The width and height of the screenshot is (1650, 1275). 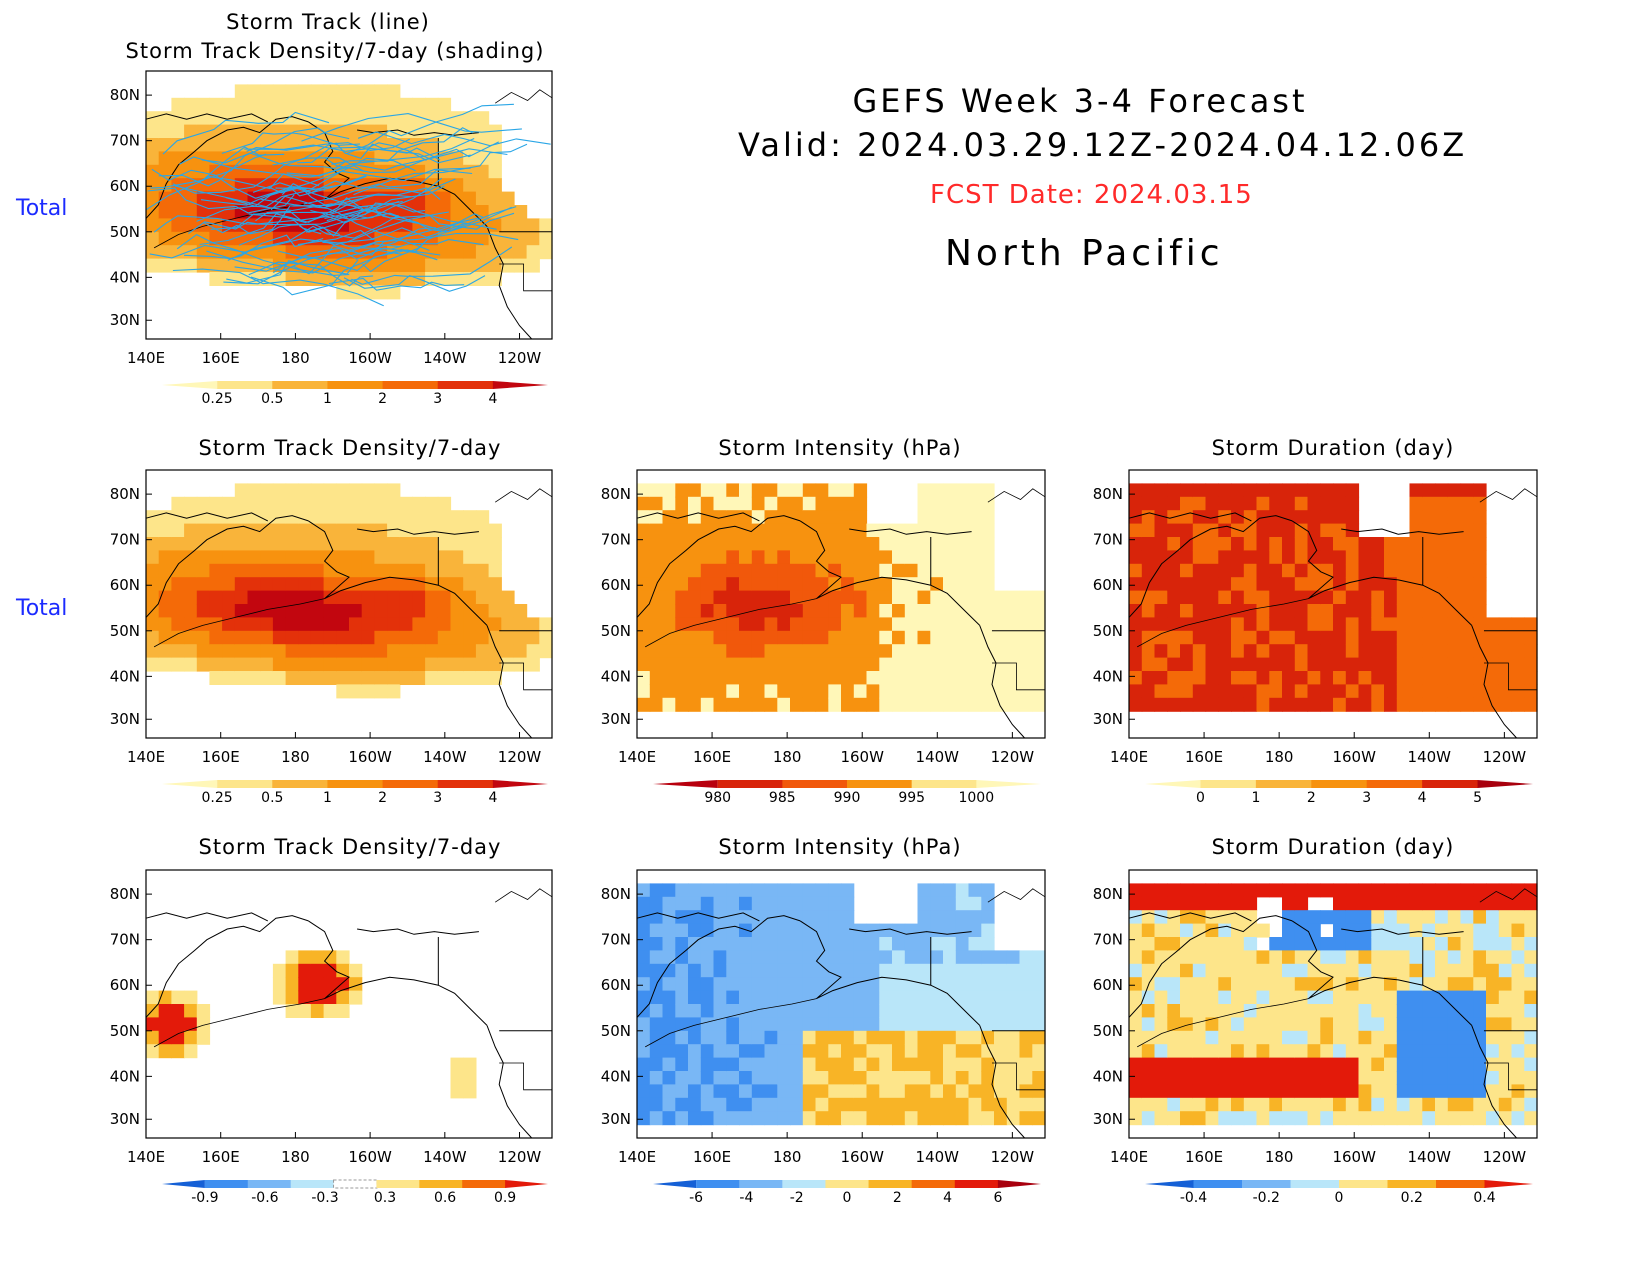 I want to click on state-borders, so click(x=1018, y=1076).